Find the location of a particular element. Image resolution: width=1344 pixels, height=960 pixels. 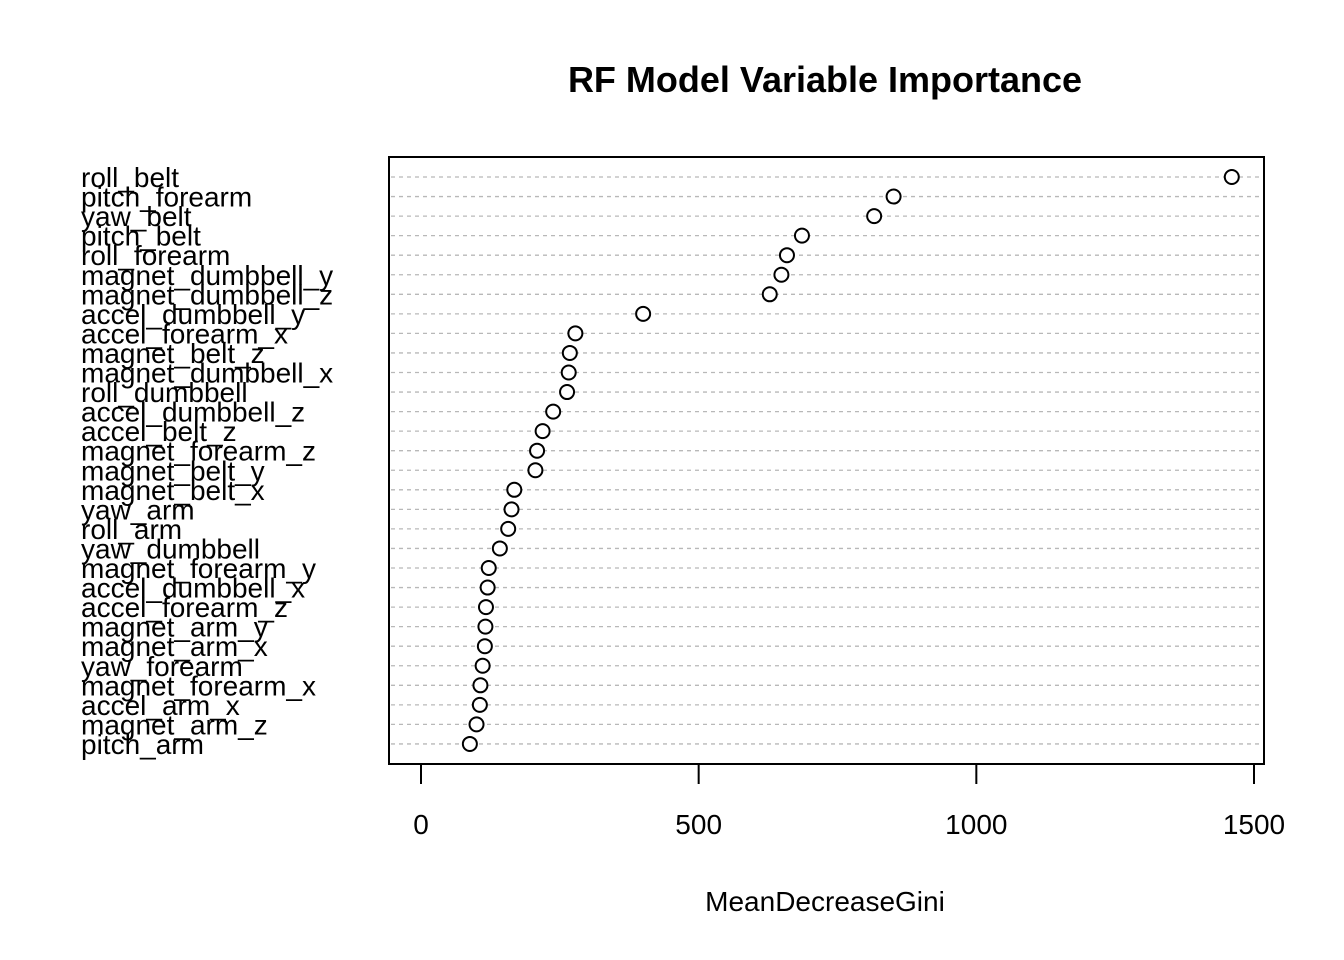

category-label: magnet_belt_y is located at coordinates (173, 470).